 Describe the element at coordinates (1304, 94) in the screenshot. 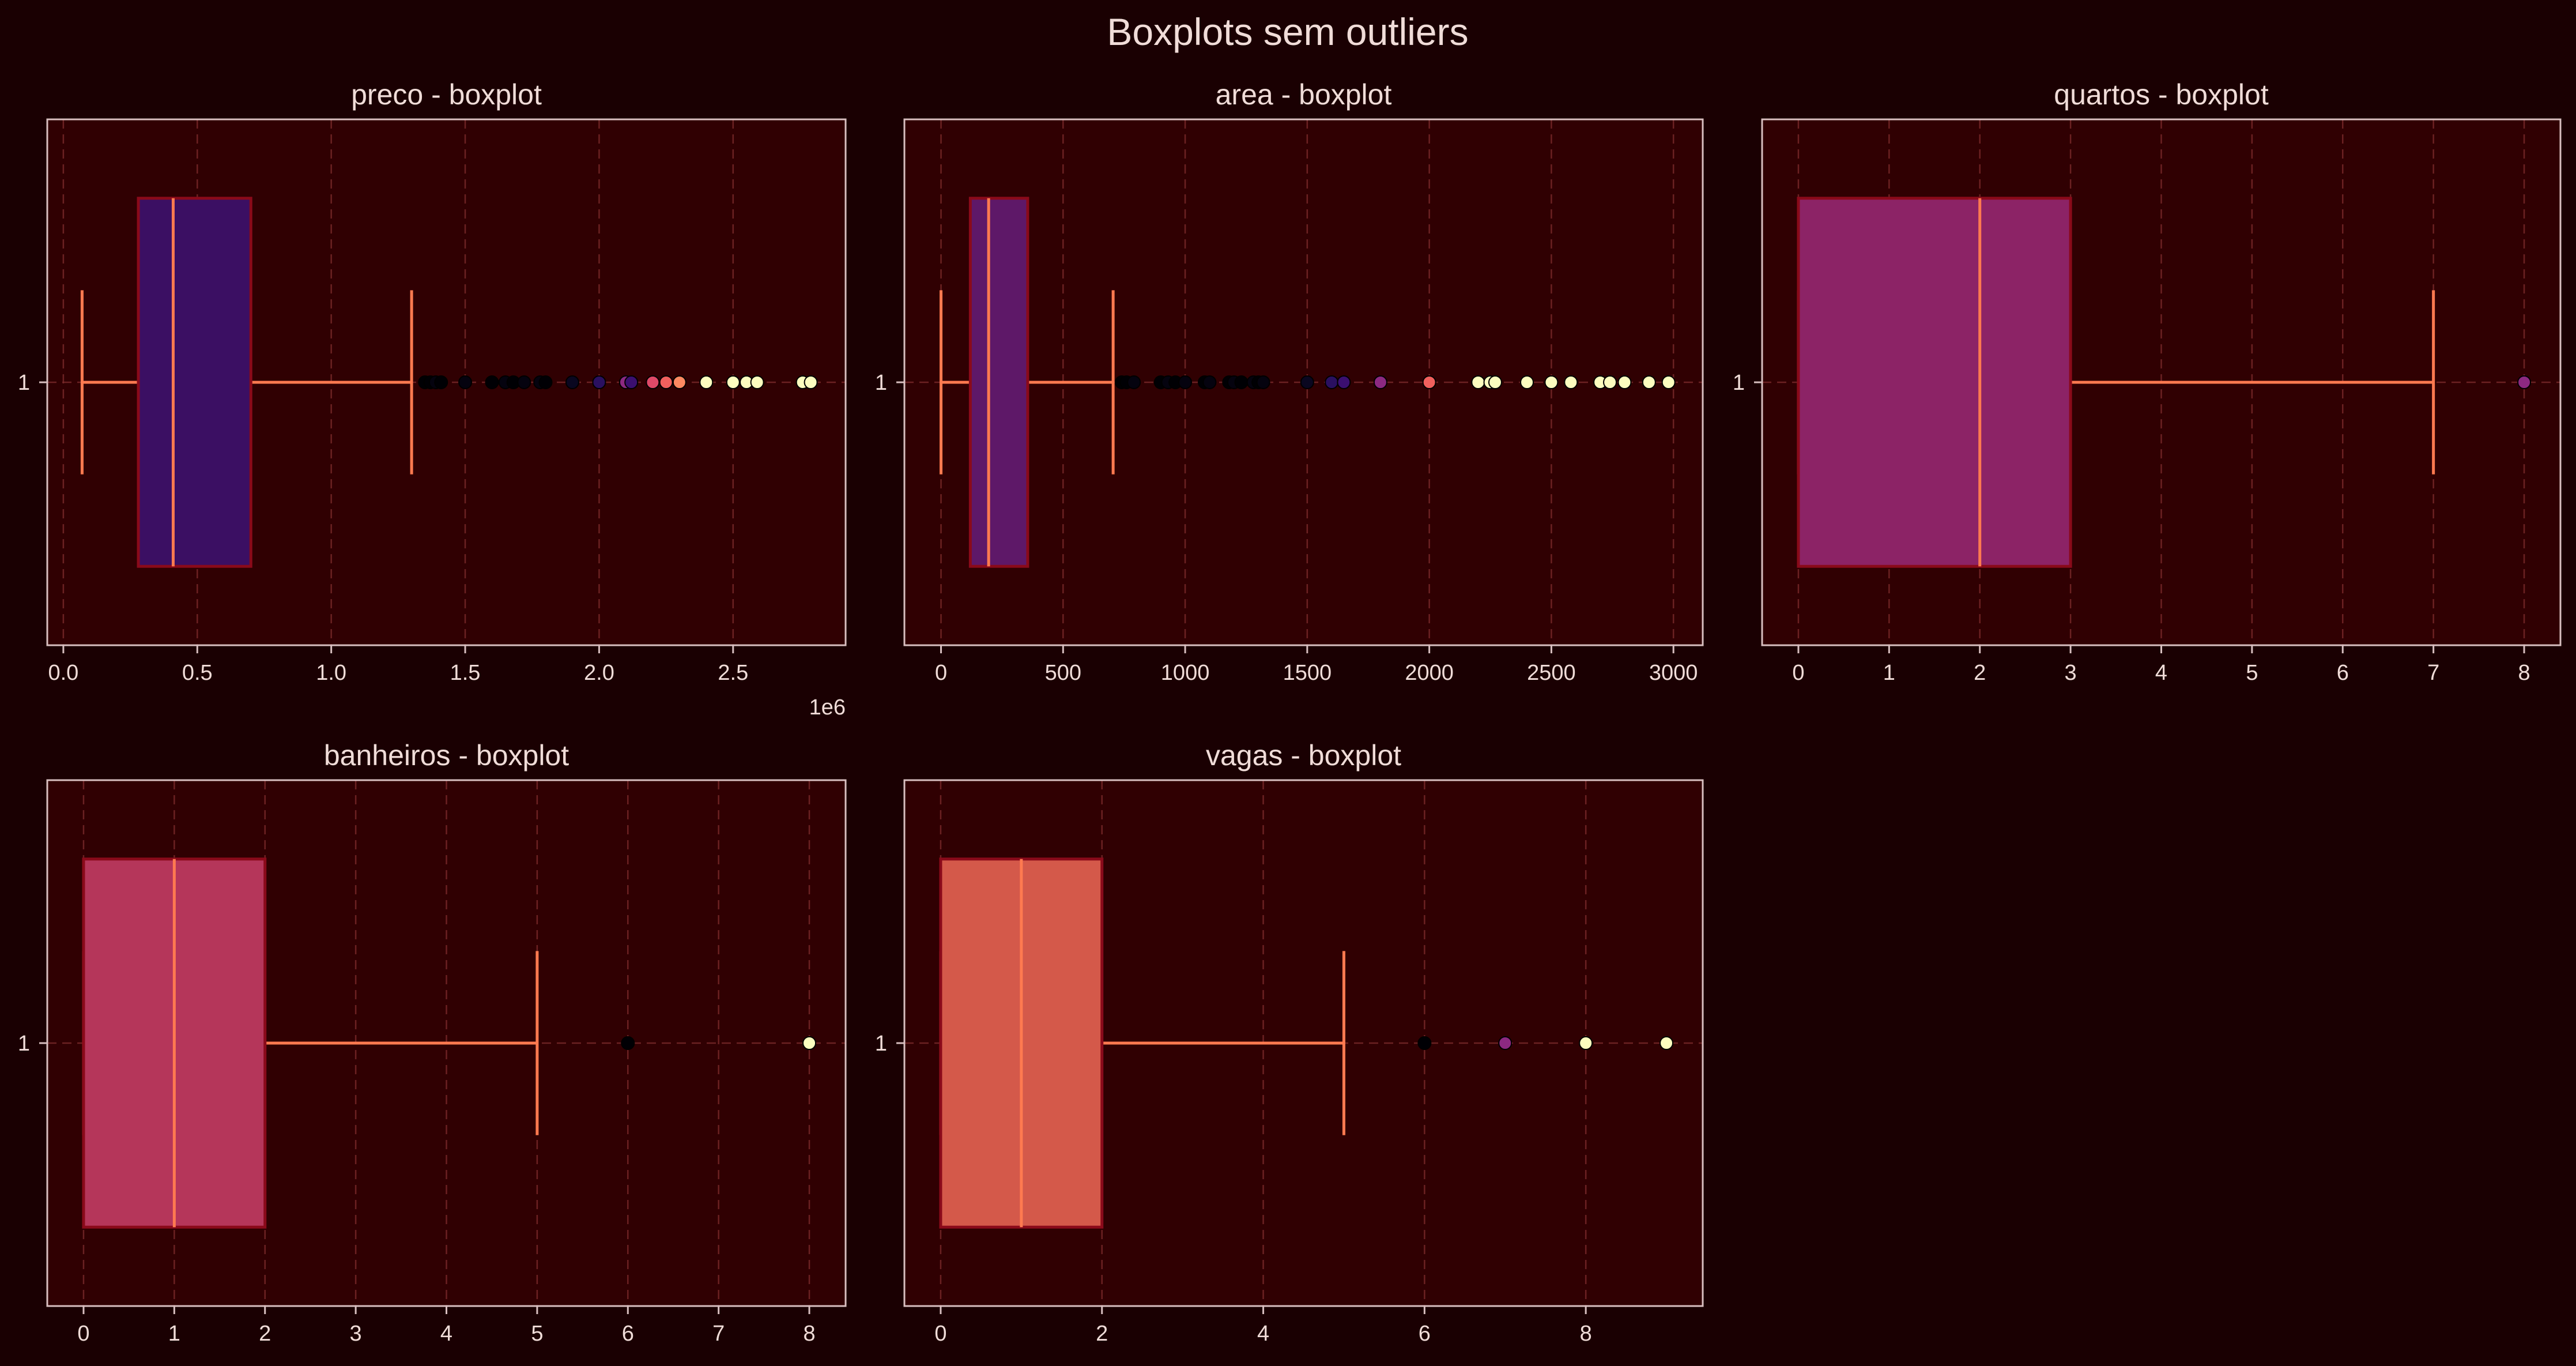

I see `subplot-title: area - boxplot` at that location.